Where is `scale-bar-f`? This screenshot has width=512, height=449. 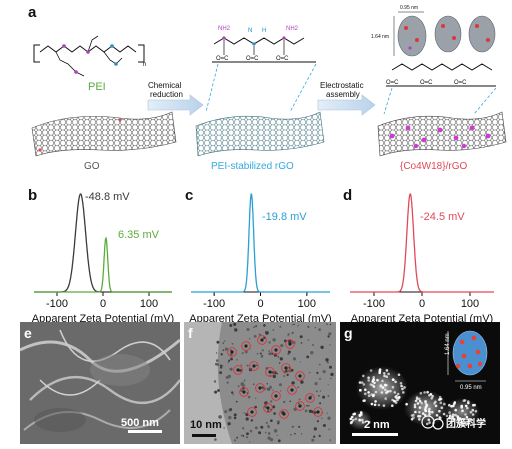
scale-bar-f is located at coordinates (204, 435).